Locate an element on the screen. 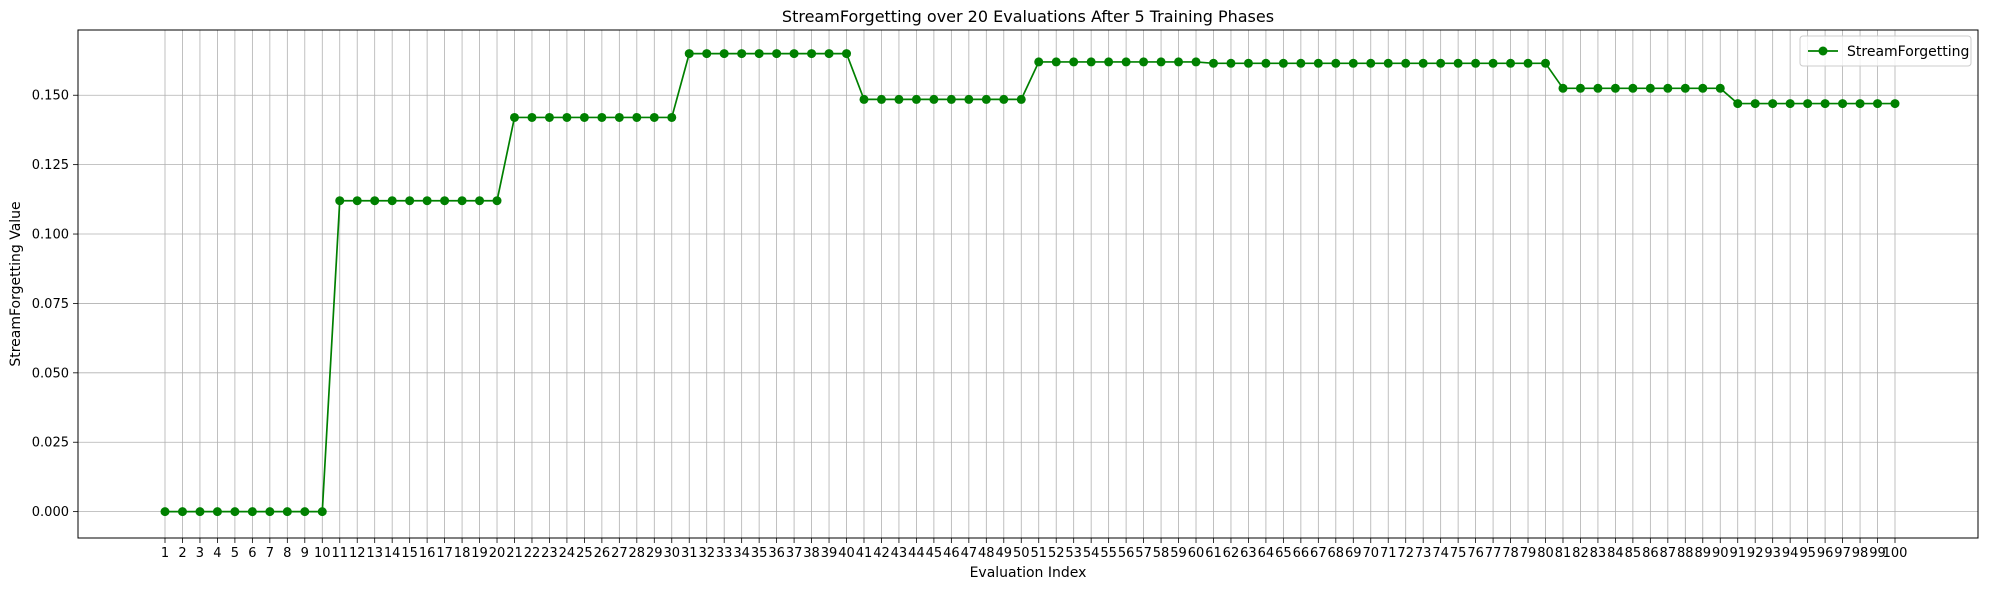  x-tick-label: 74 is located at coordinates (1440, 553).